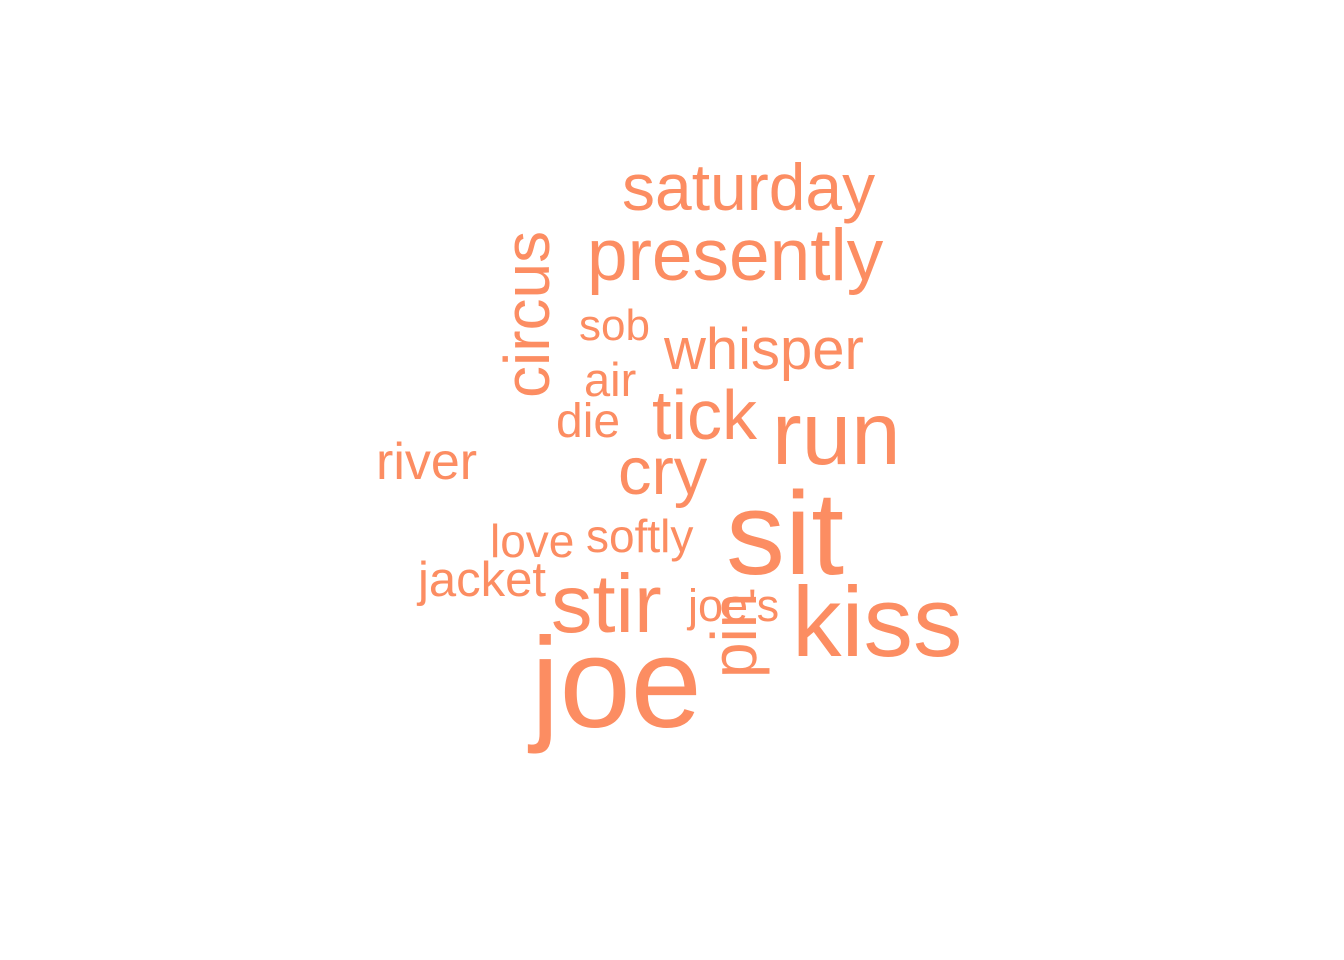 The width and height of the screenshot is (1344, 960). What do you see at coordinates (588, 421) in the screenshot?
I see `word-die: die` at bounding box center [588, 421].